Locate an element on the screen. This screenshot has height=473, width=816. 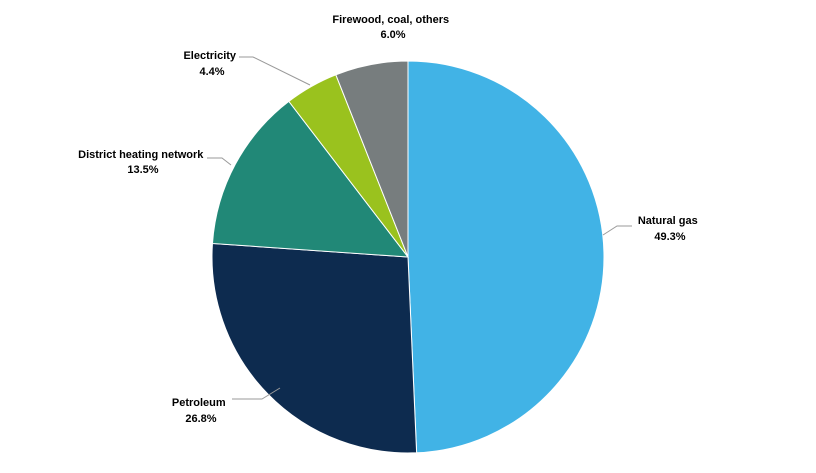
leader-line-electricity is located at coordinates (275, 71).